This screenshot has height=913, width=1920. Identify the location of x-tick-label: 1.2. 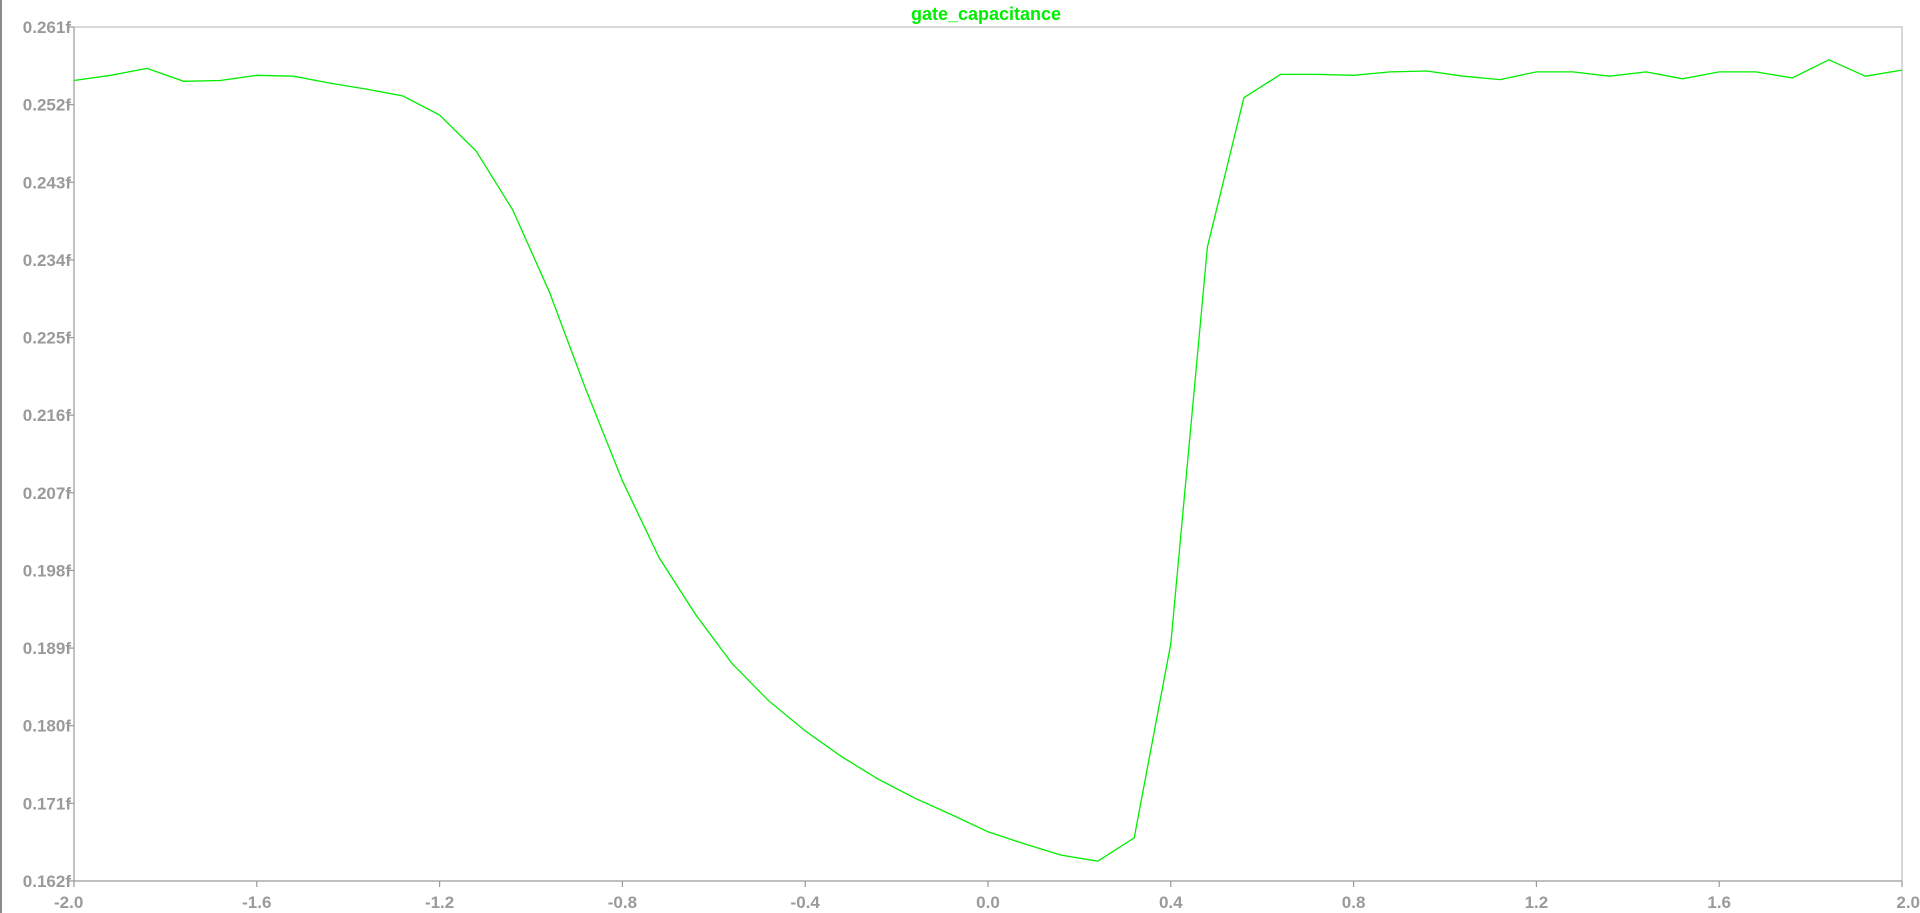
(1537, 902).